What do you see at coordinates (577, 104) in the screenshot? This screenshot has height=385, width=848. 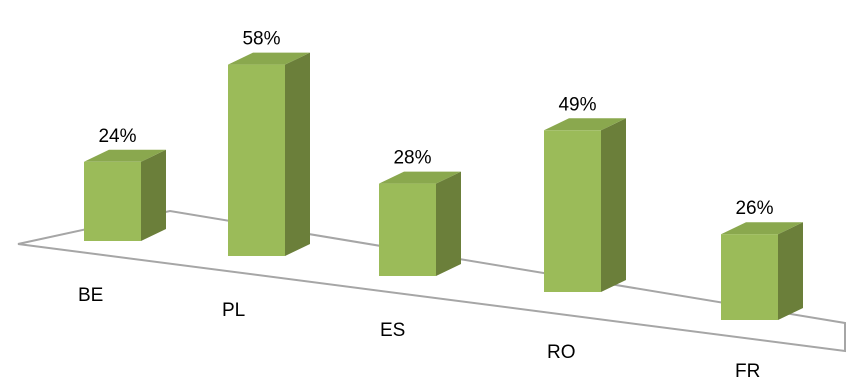 I see `data-label-ro: 49%` at bounding box center [577, 104].